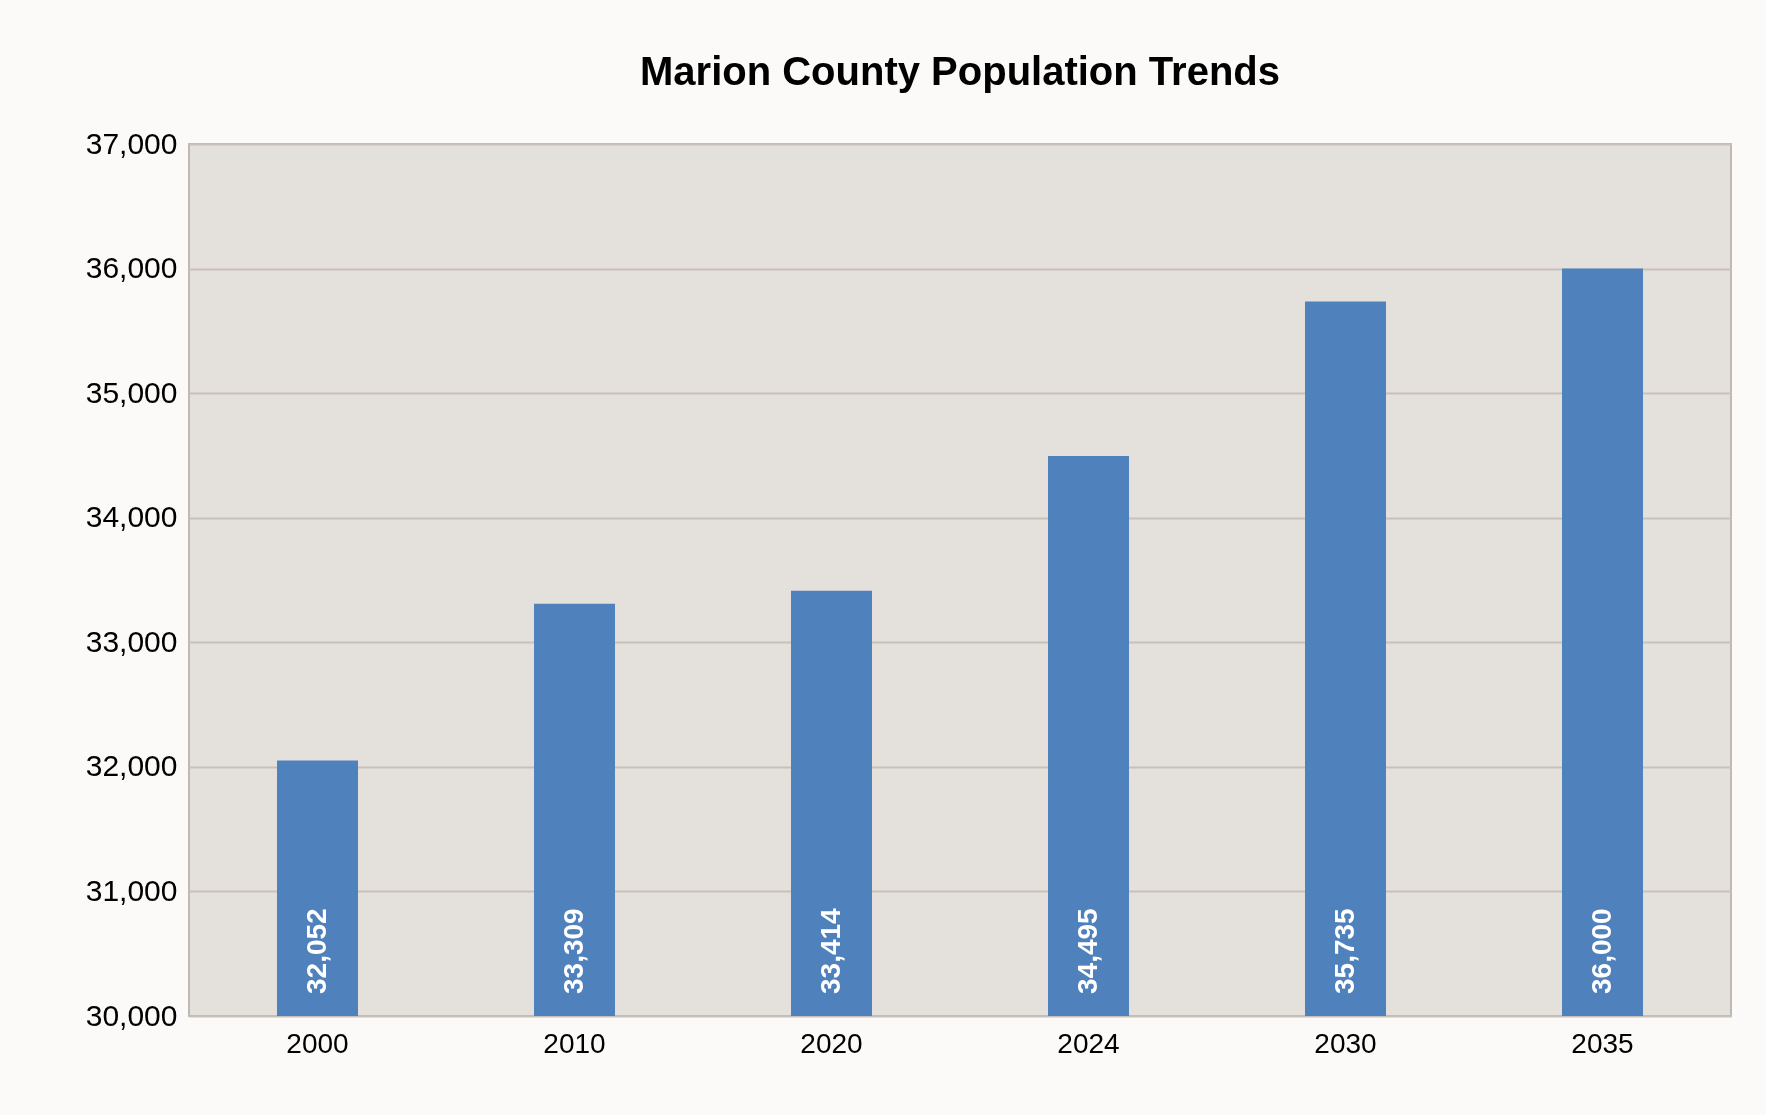  What do you see at coordinates (131, 268) in the screenshot?
I see `y-tick-label: 36,000` at bounding box center [131, 268].